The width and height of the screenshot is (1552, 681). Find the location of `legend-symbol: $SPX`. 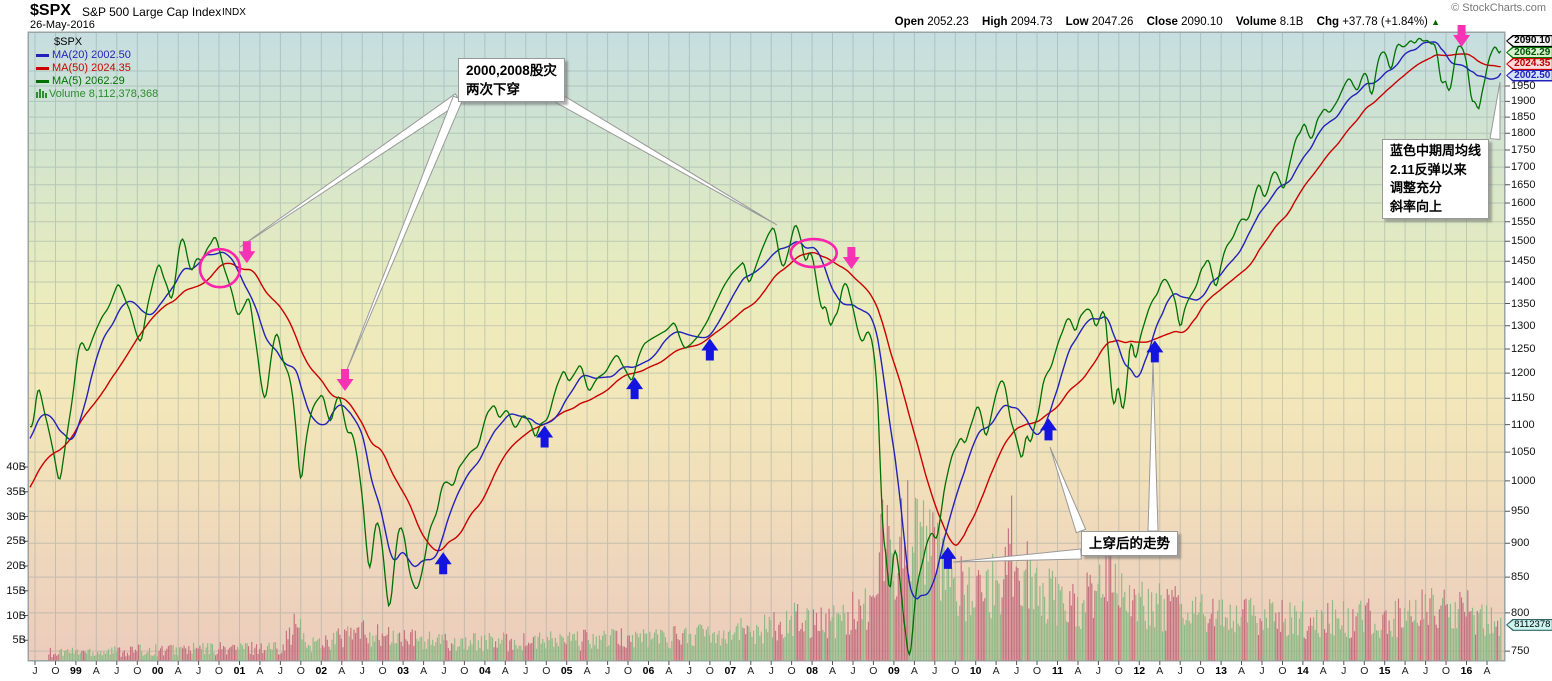

legend-symbol: $SPX is located at coordinates (68, 42).